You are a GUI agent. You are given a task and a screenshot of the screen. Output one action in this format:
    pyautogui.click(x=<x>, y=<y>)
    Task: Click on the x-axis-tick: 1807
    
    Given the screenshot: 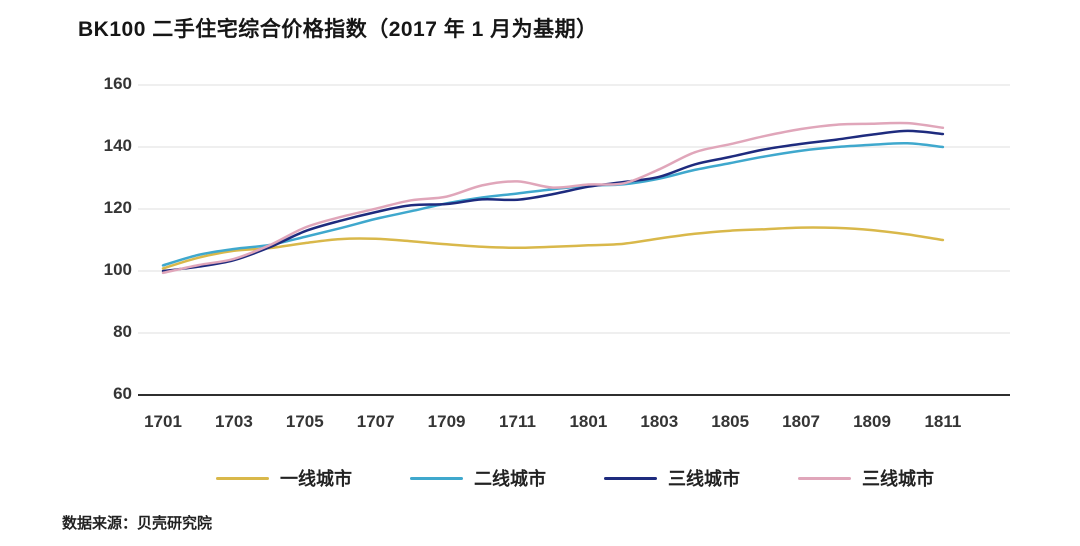 What is the action you would take?
    pyautogui.click(x=801, y=421)
    